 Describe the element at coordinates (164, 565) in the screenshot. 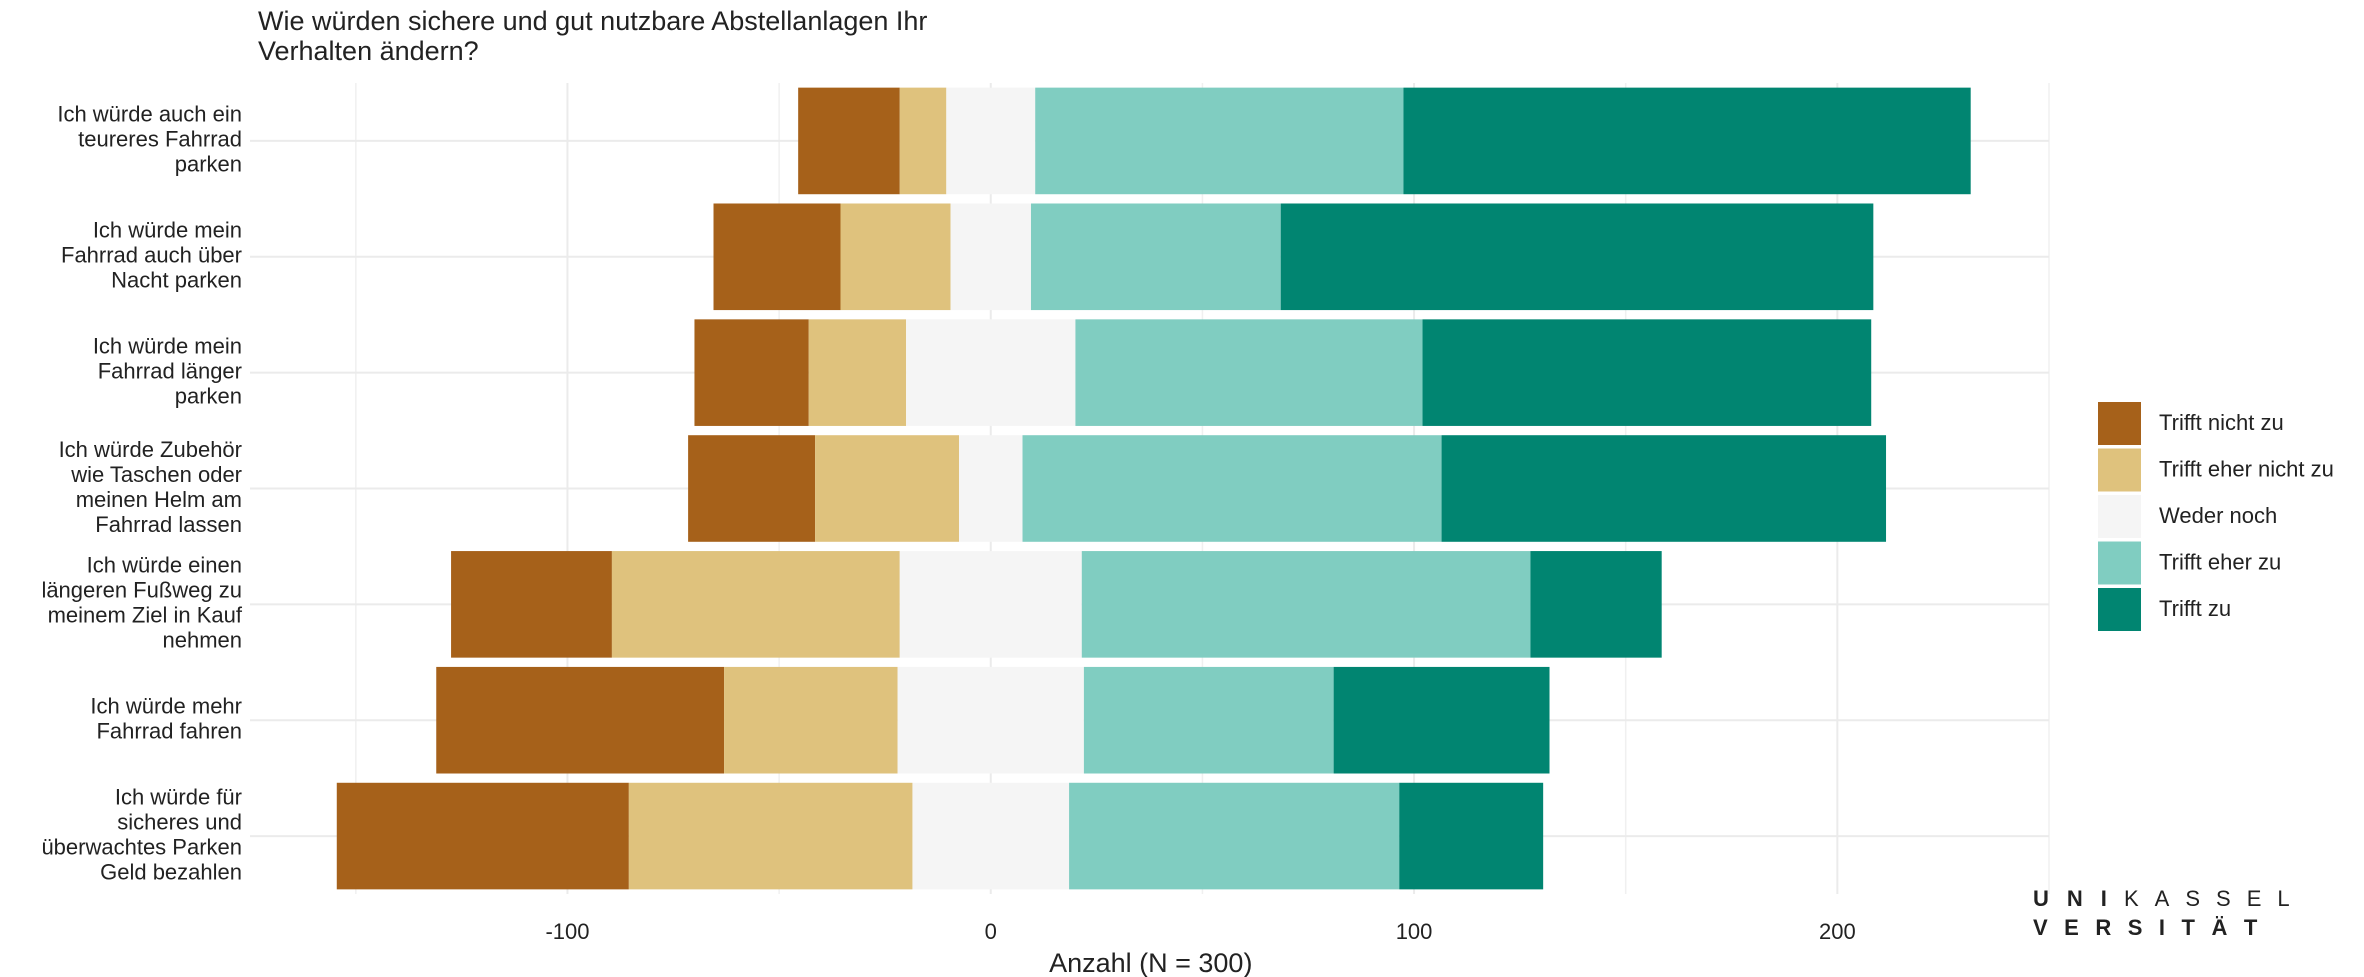

I see `y-tick-label: Ich würde einen` at that location.